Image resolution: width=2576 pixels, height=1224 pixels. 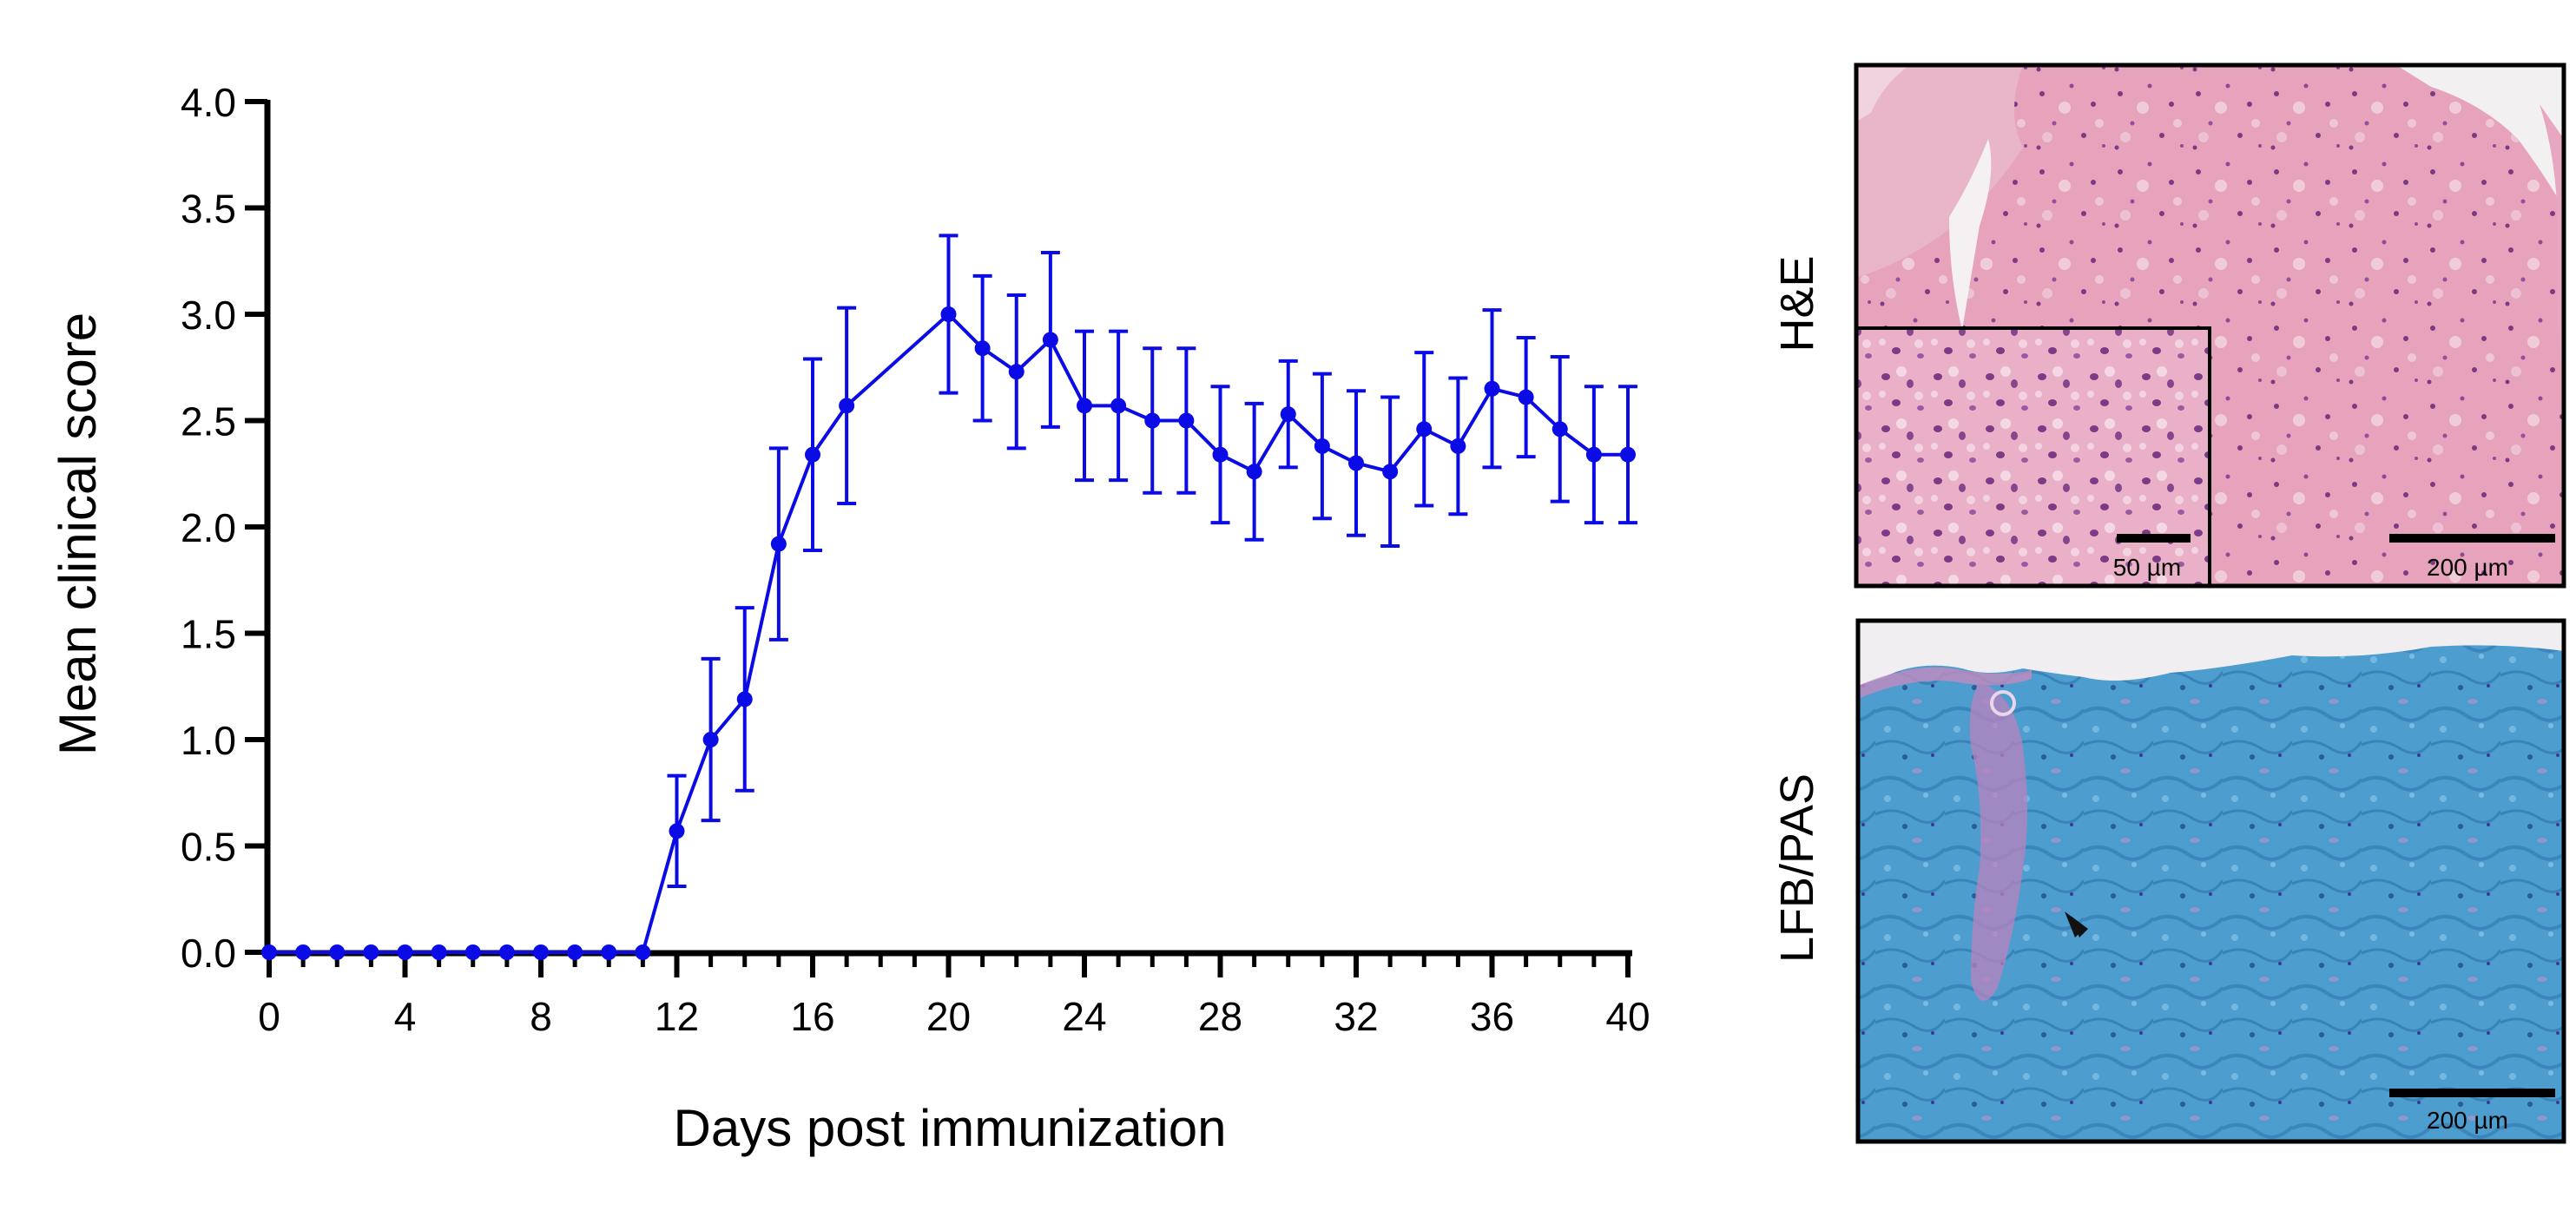 I want to click on x-tick-label: 4, so click(x=405, y=1016).